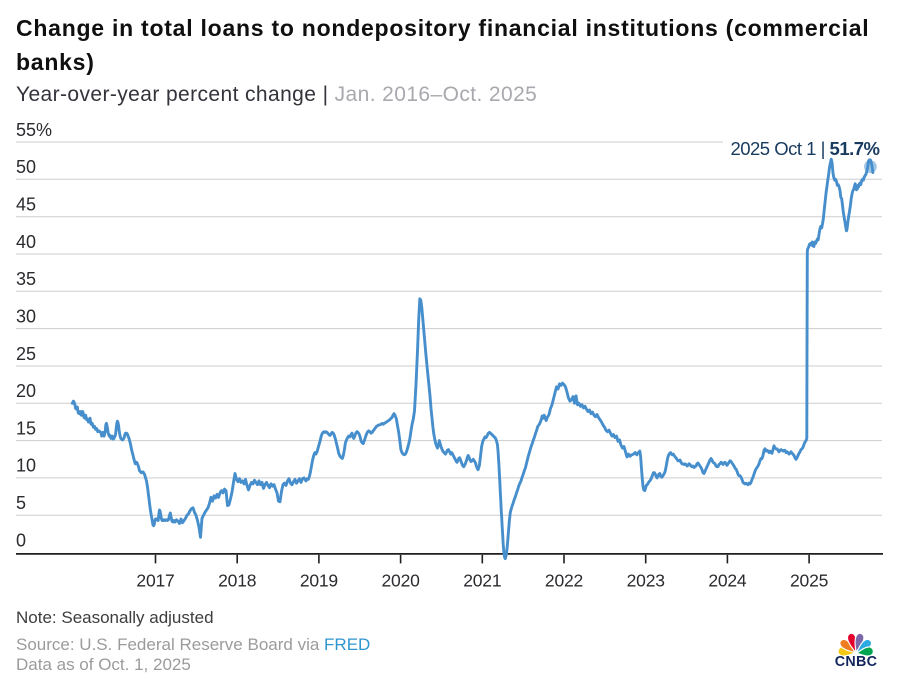 The height and width of the screenshot is (690, 900). Describe the element at coordinates (34, 130) in the screenshot. I see `svg-text: 55%` at that location.